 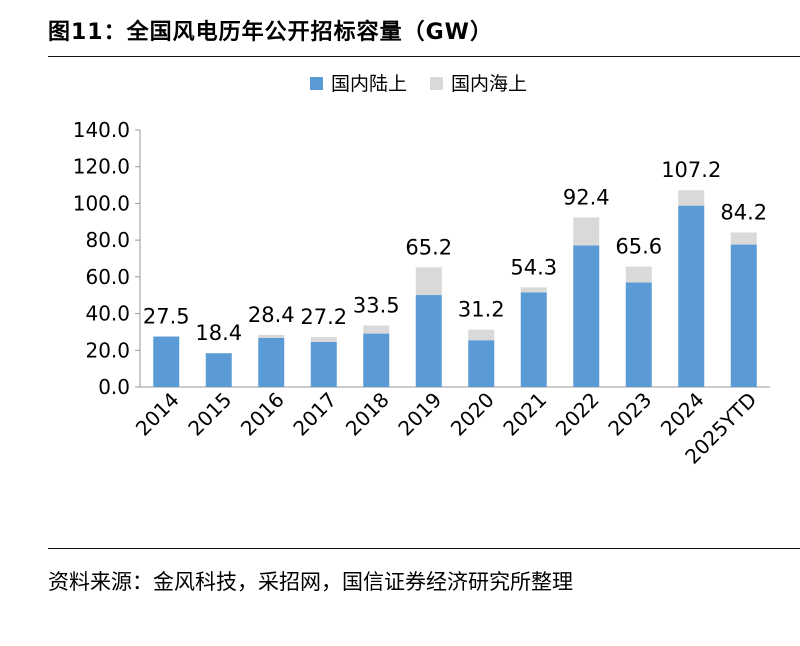 What do you see at coordinates (472, 414) in the screenshot?
I see `x-tick-label: 2020` at bounding box center [472, 414].